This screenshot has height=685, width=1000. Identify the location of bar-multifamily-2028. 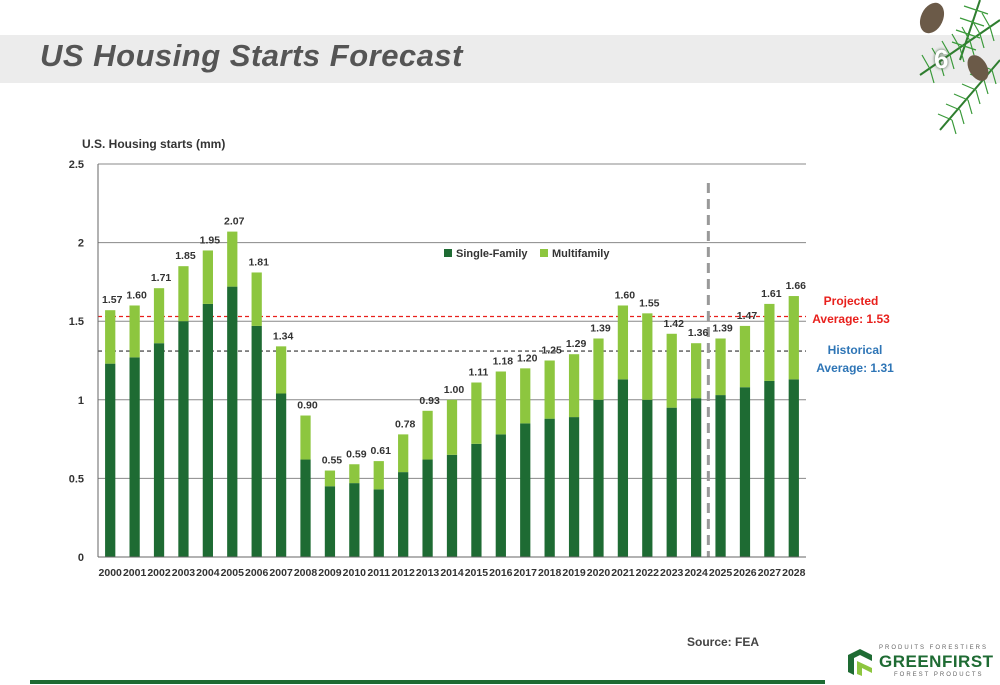
(793, 338).